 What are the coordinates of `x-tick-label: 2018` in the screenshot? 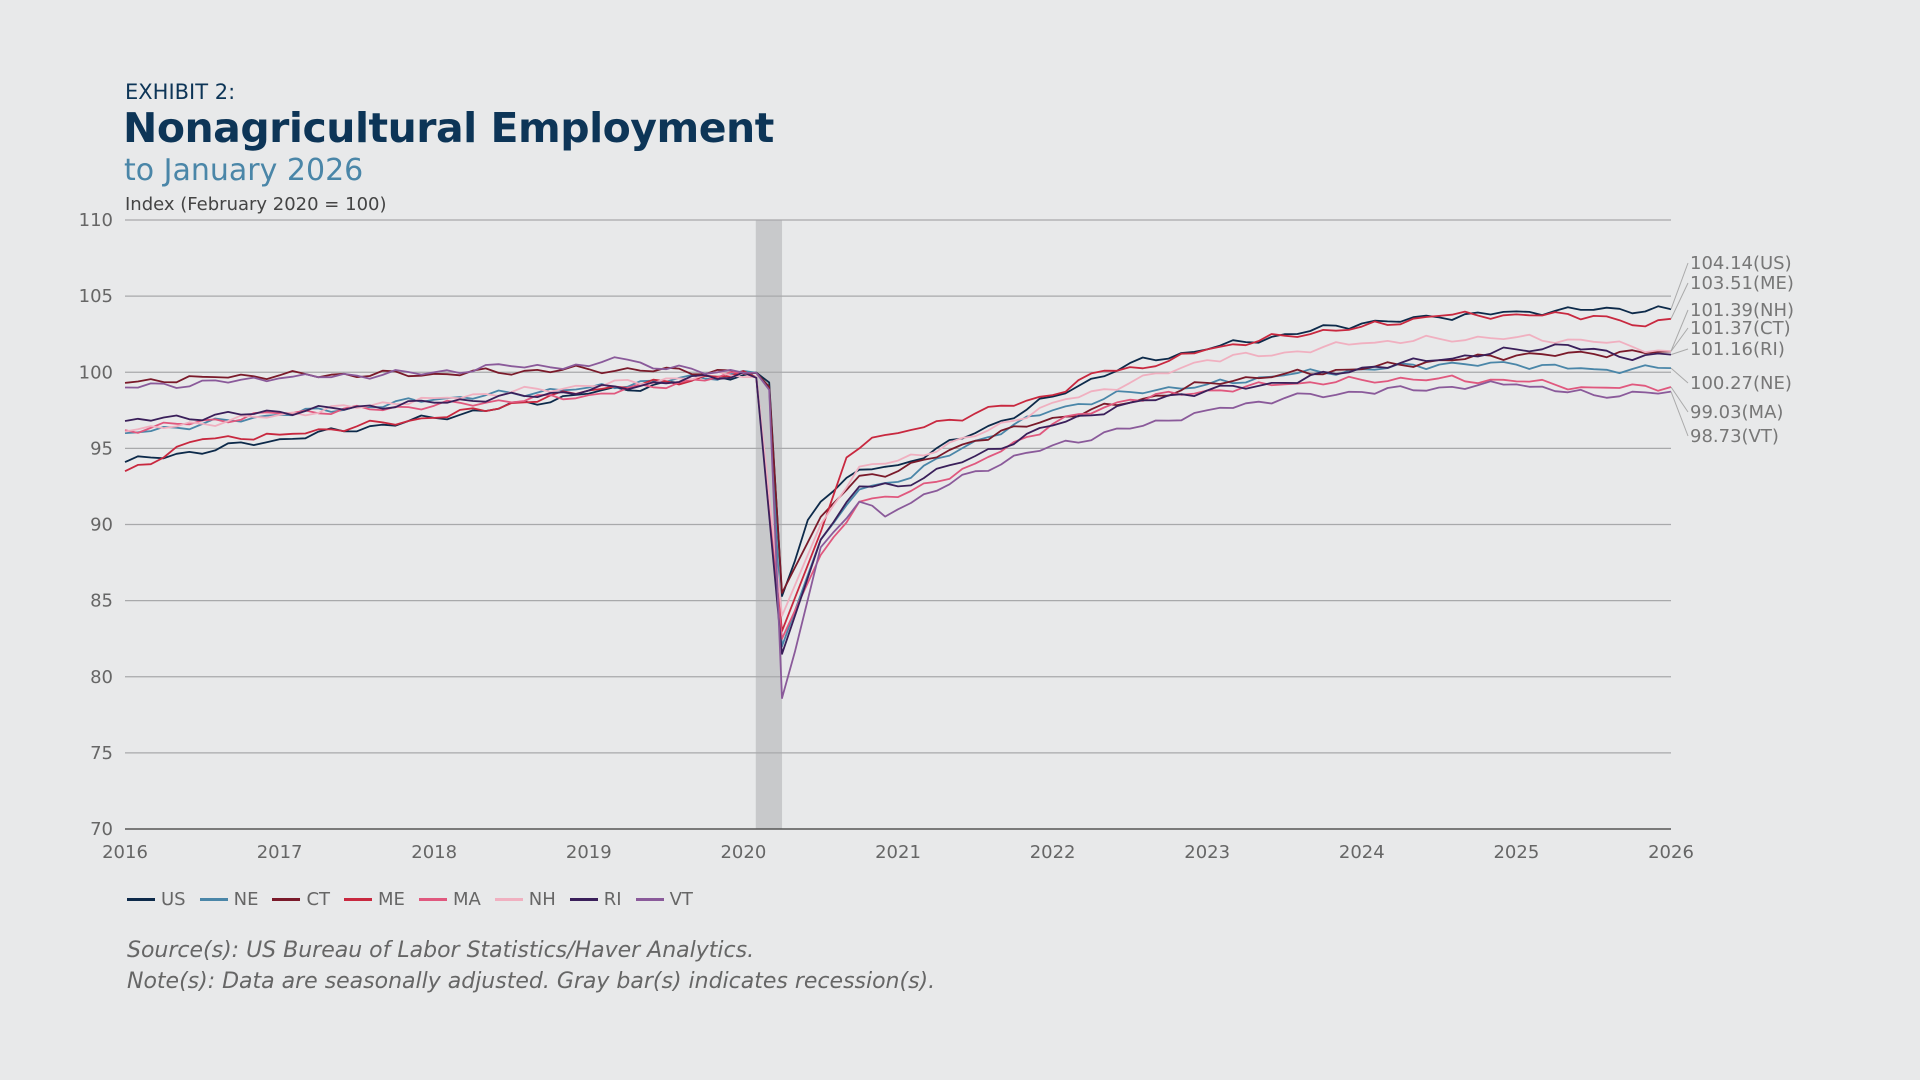 It's located at (434, 852).